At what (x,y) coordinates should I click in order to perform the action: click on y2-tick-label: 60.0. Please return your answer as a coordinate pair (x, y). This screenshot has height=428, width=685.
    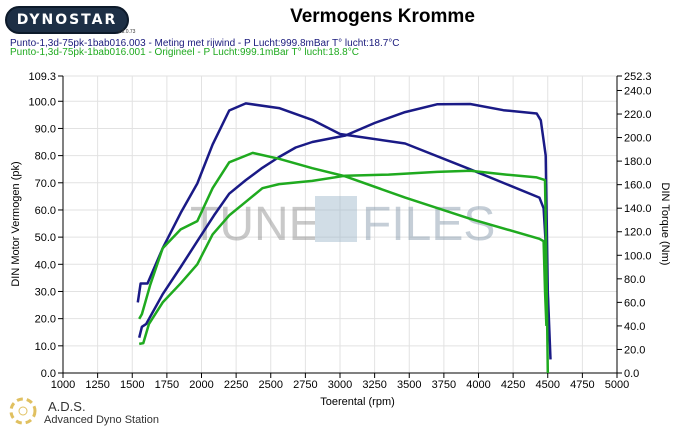
    Looking at the image, I should click on (634, 303).